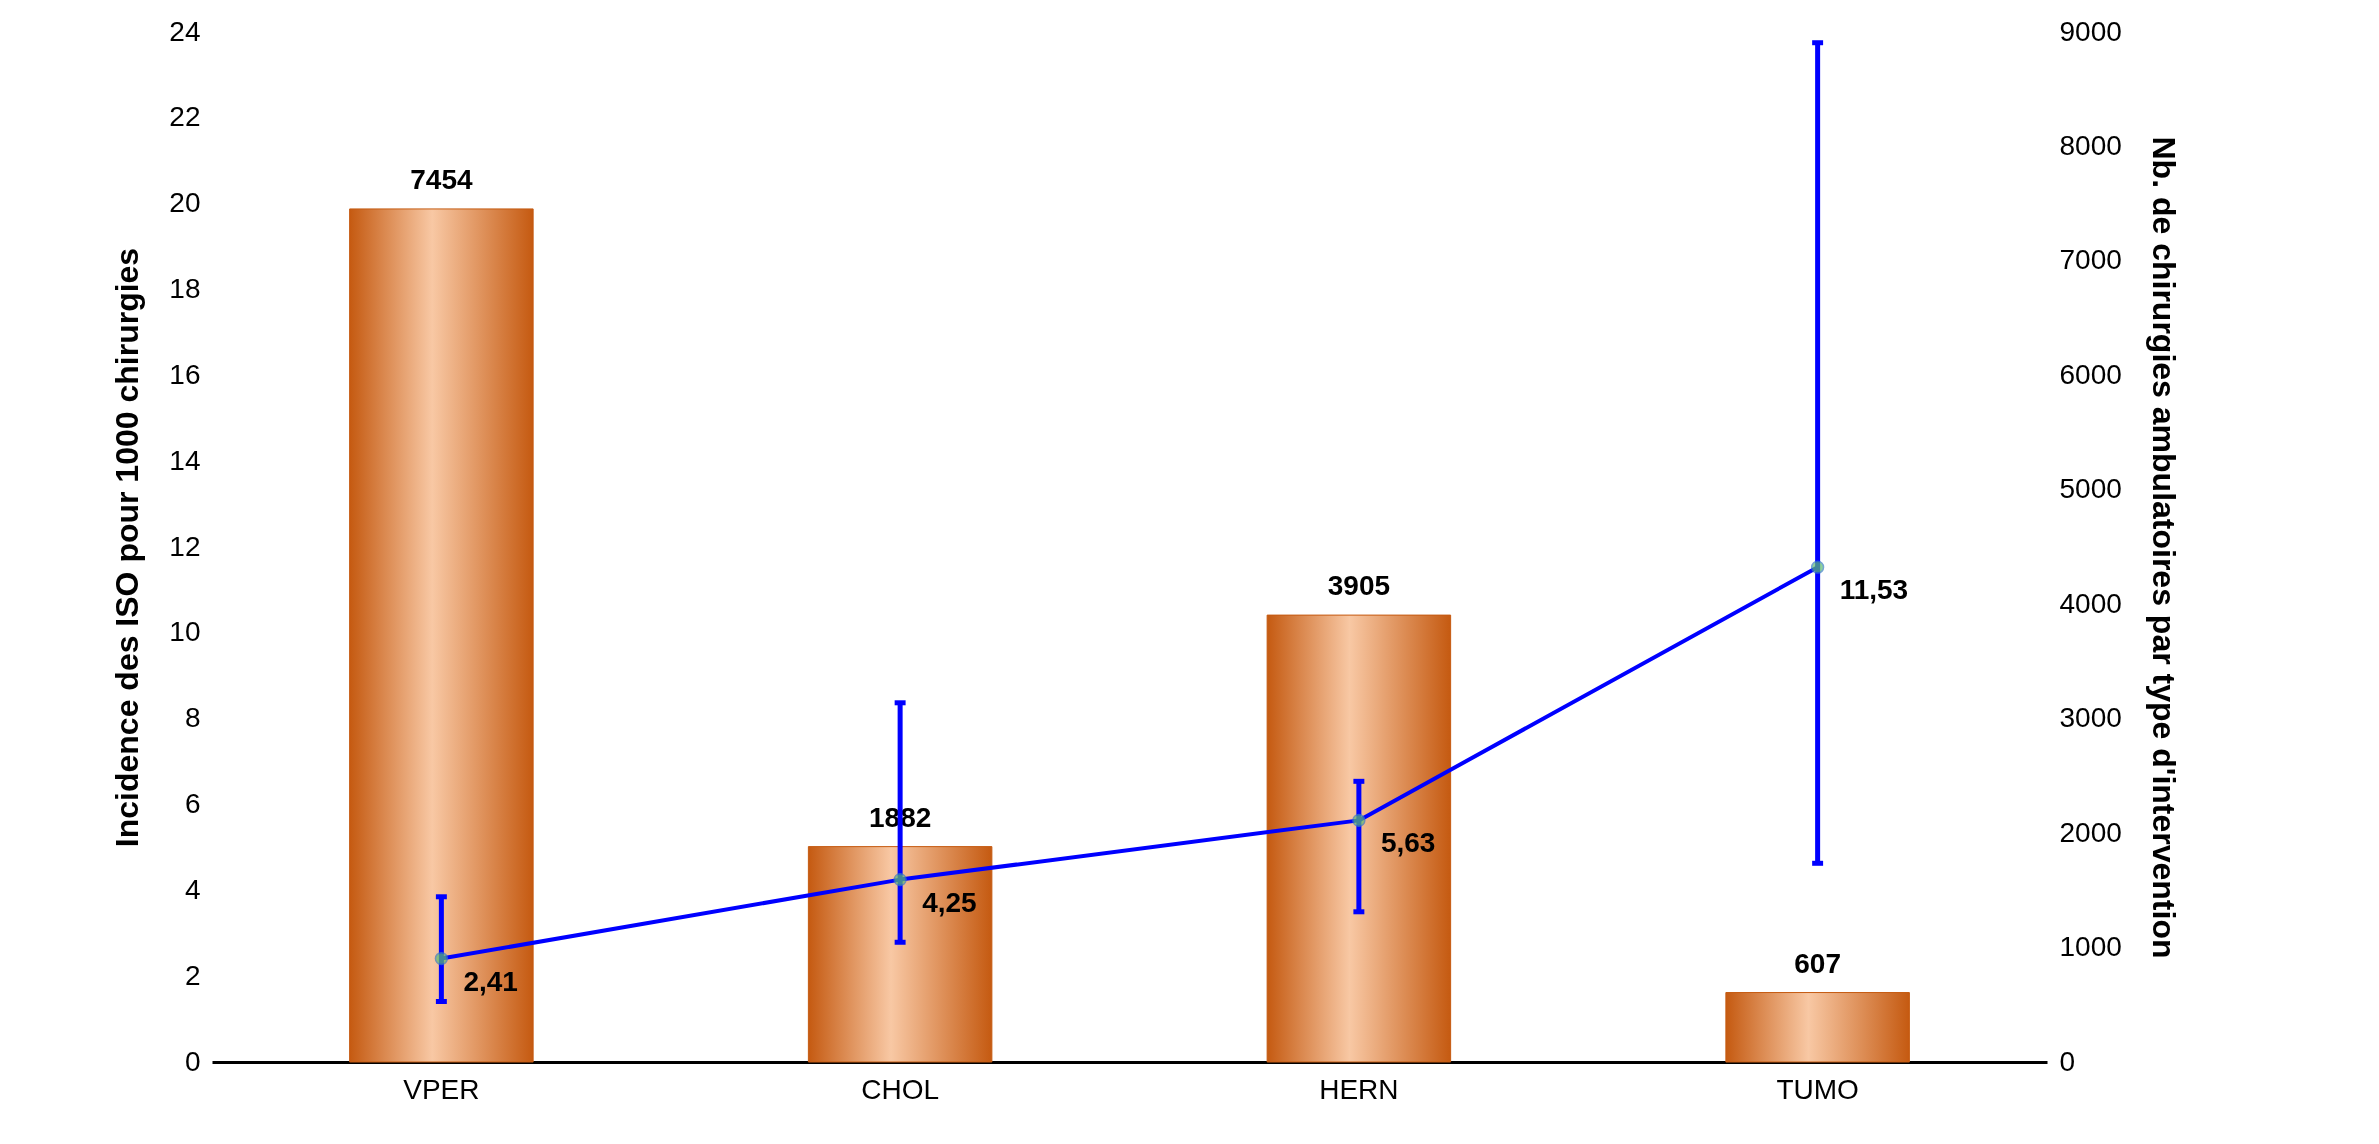 Image resolution: width=2379 pixels, height=1144 pixels. Describe the element at coordinates (1874, 590) in the screenshot. I see `data-label: 11,53` at that location.